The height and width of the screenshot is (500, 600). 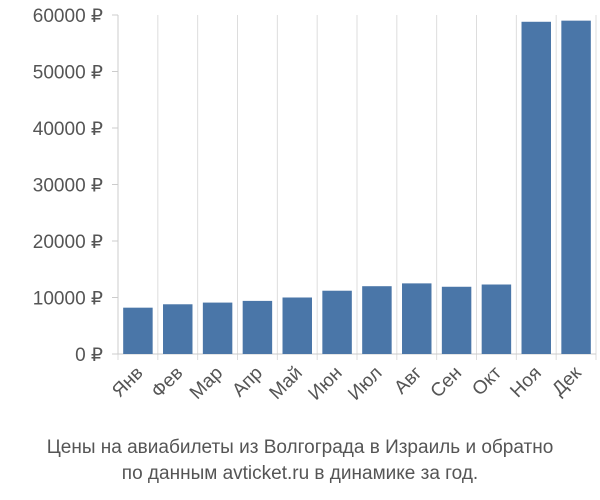 I want to click on y-tick-label: 20000 ₽, so click(x=68, y=242).